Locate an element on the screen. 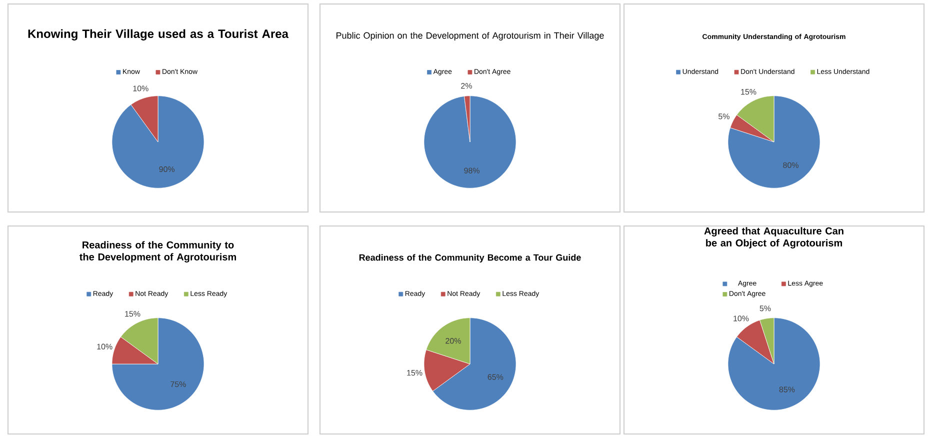  data-label: 98% is located at coordinates (472, 171).